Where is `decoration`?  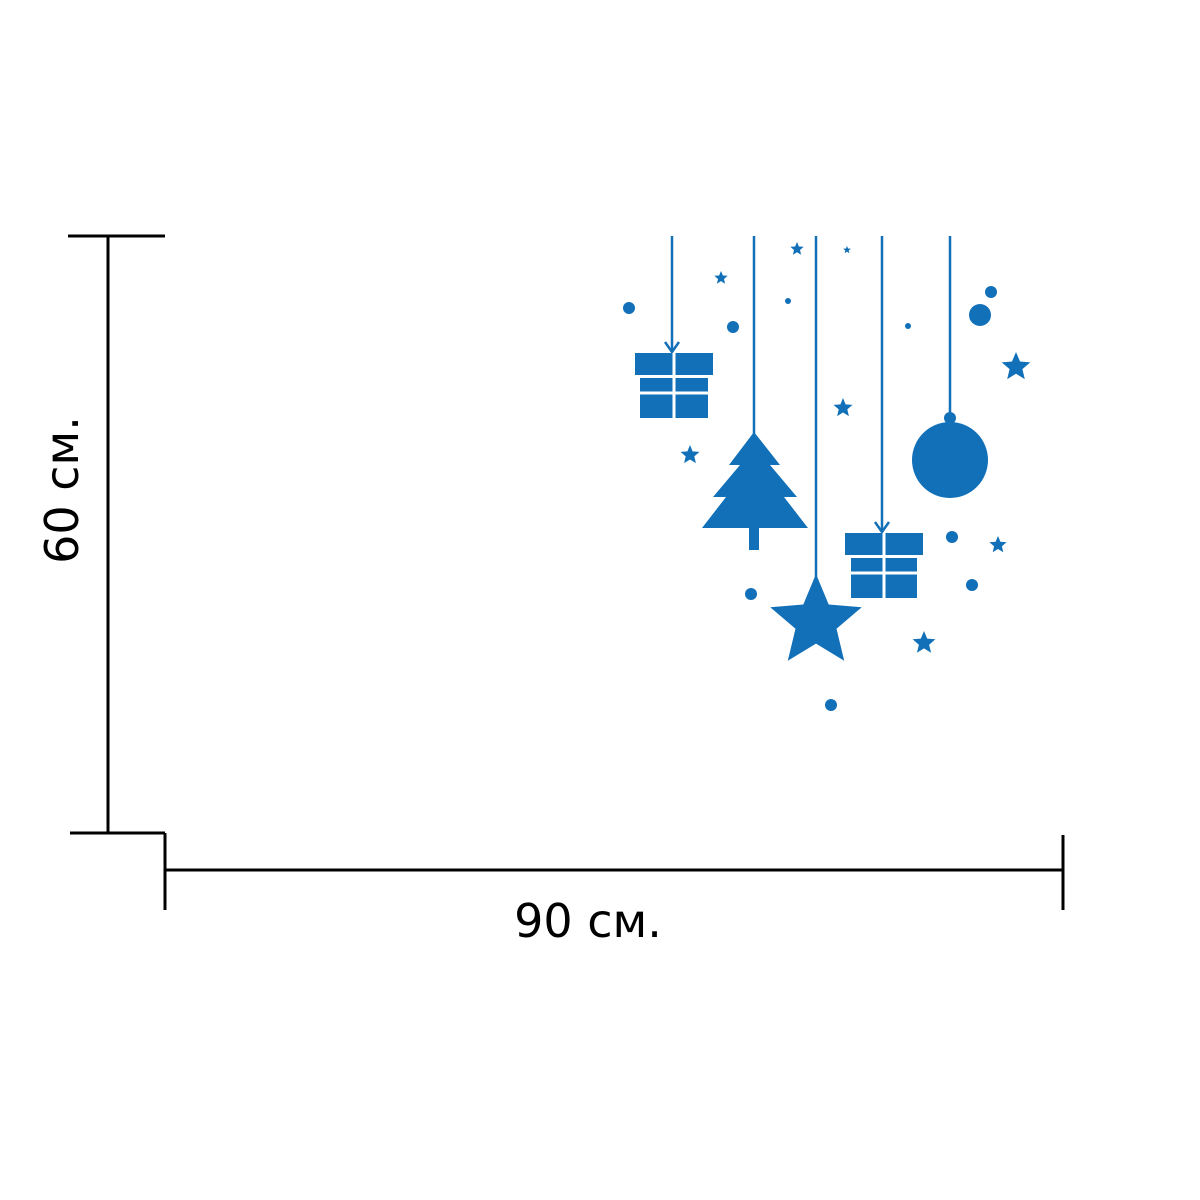
decoration is located at coordinates (827, 473).